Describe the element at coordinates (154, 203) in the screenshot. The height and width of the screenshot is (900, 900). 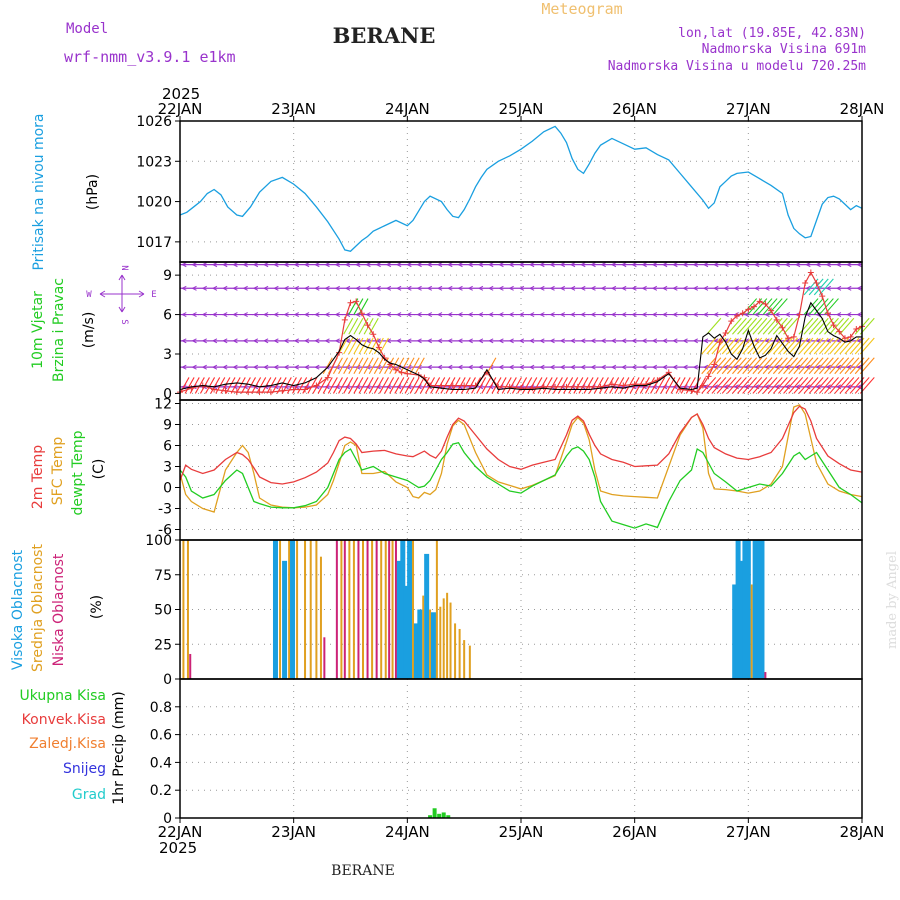
I see `y-tick-label: 1020` at that location.